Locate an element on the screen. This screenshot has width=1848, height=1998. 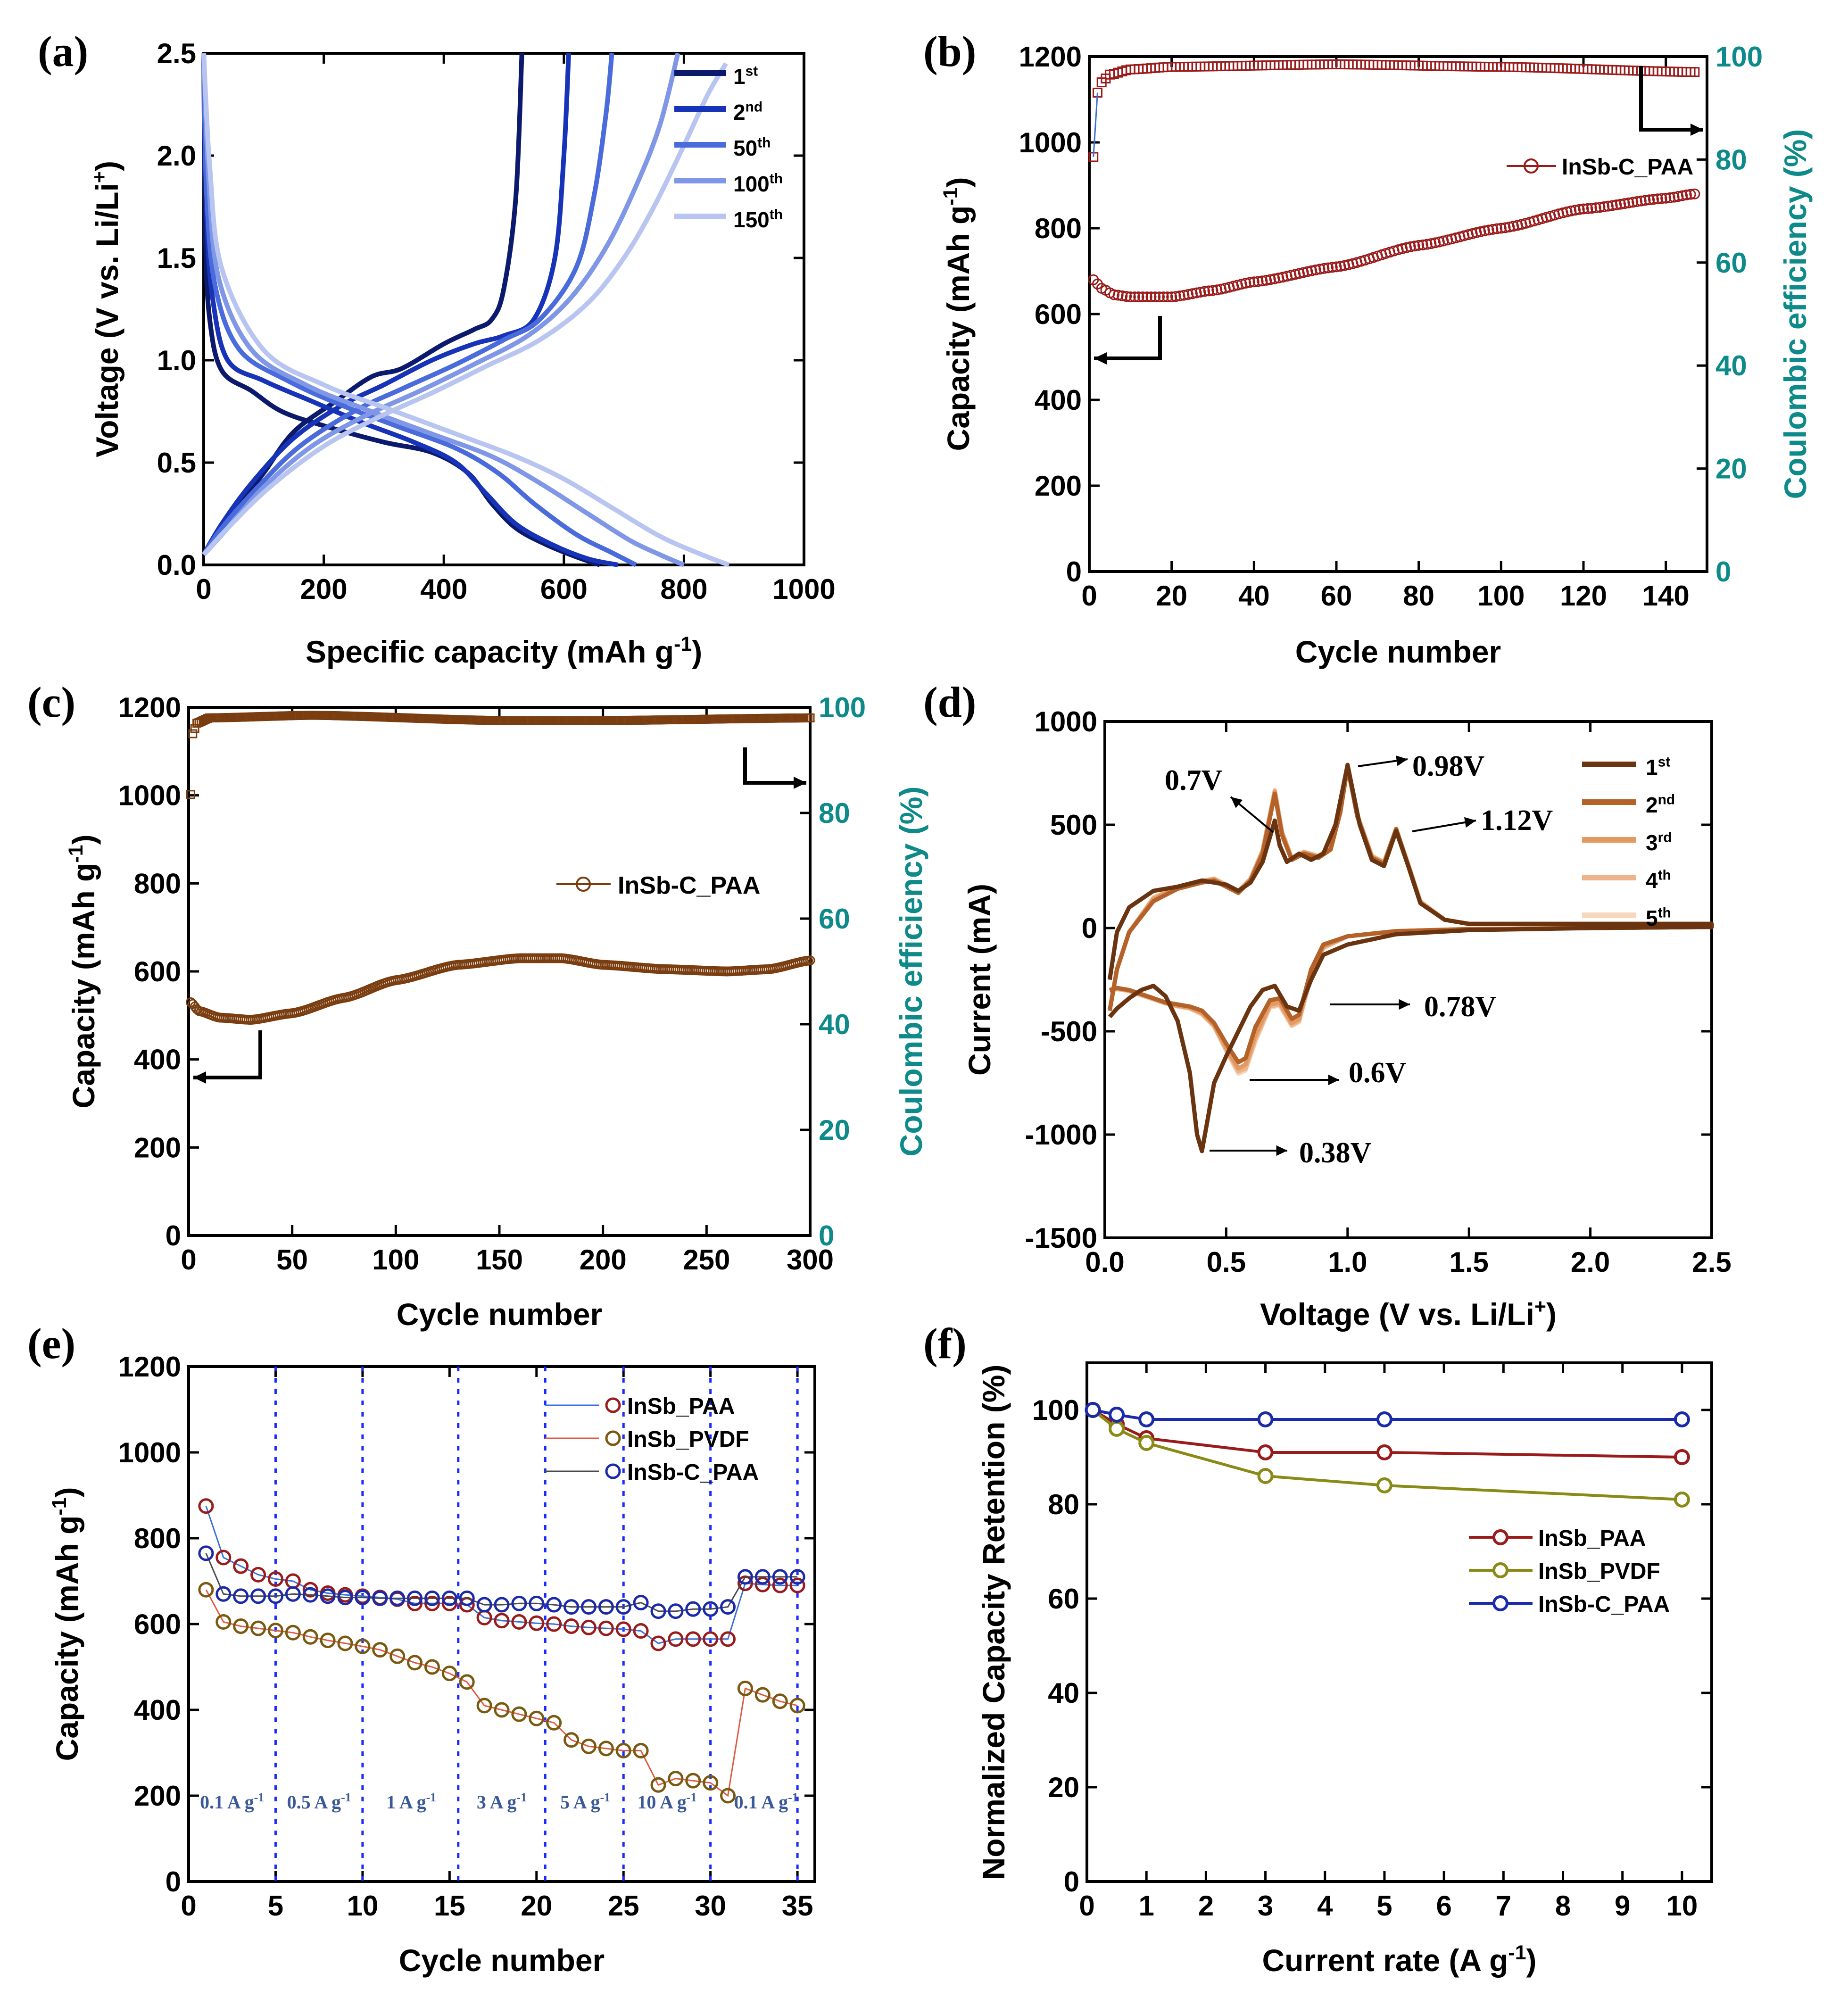
discharge-curve-100th is located at coordinates (443, 310).